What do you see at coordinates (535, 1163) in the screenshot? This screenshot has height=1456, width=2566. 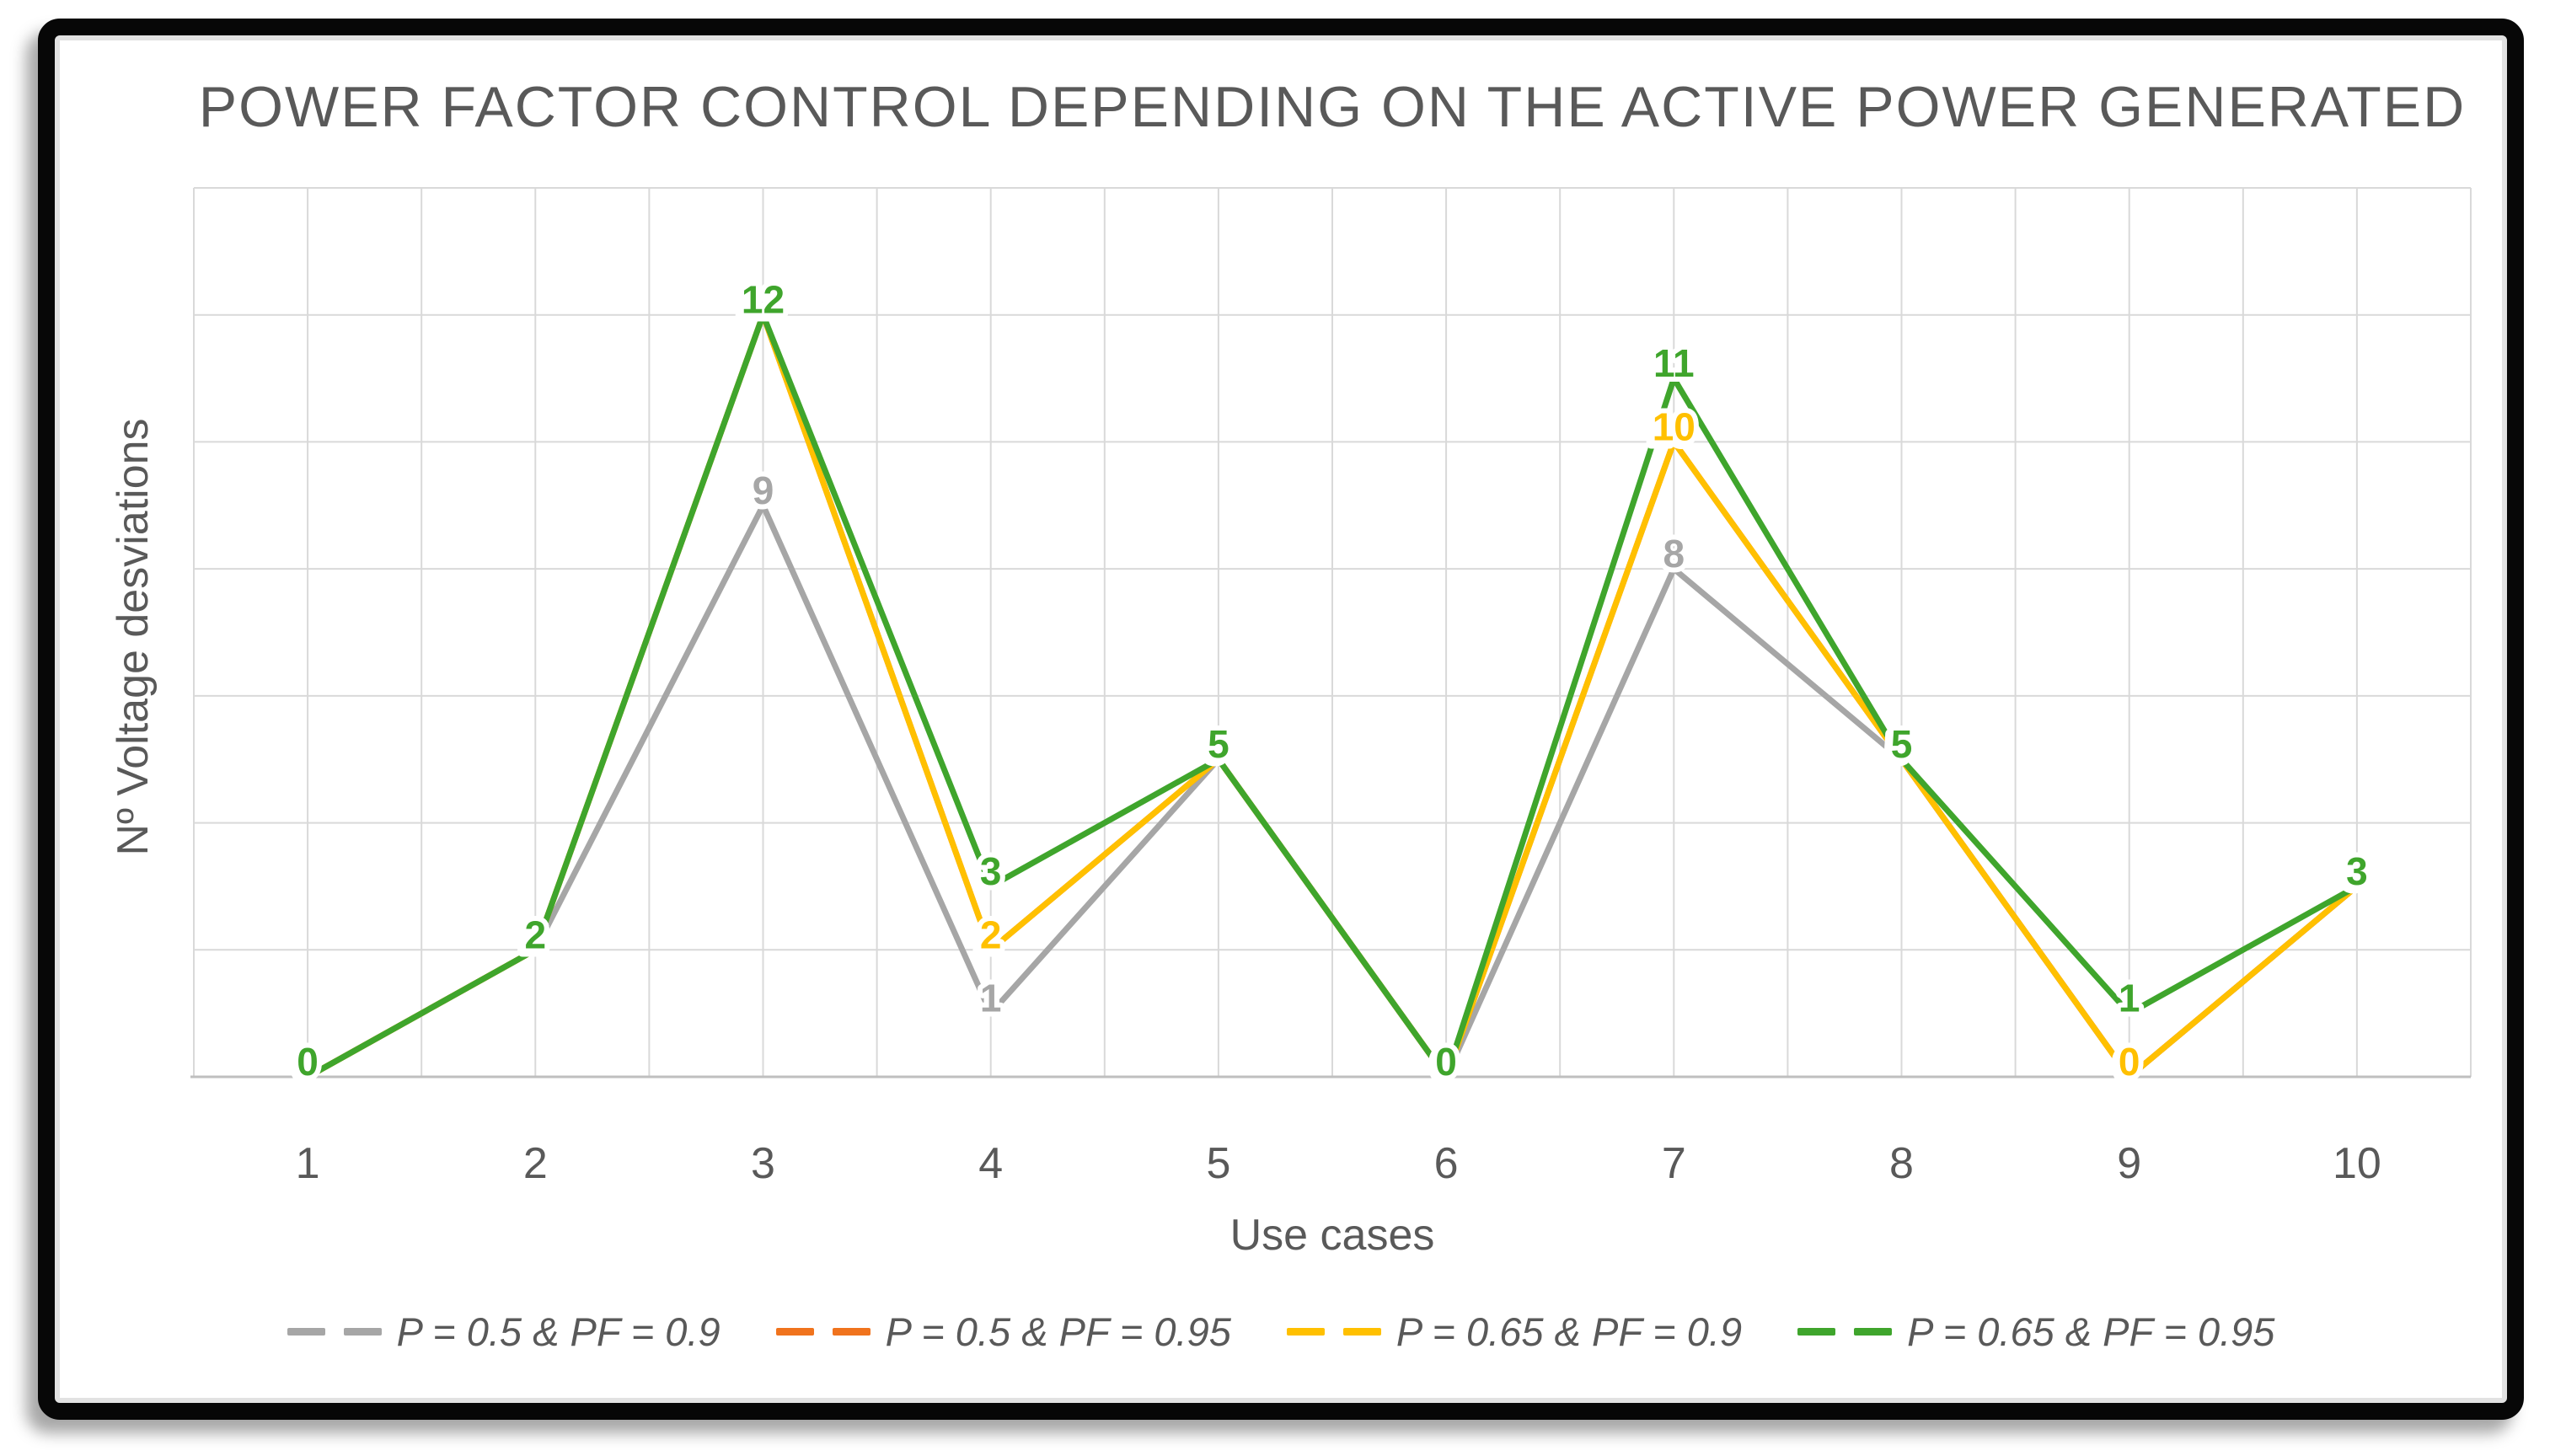 I see `x-tick-label: 2` at bounding box center [535, 1163].